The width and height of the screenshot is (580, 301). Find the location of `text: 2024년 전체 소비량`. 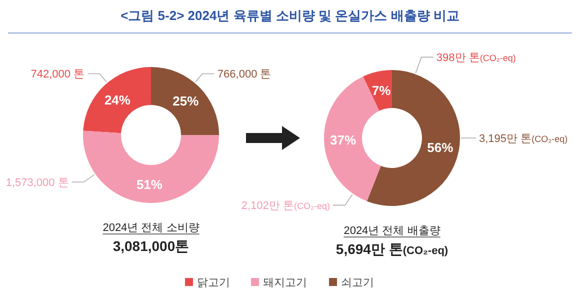

text: 2024년 전체 소비량 is located at coordinates (151, 228).